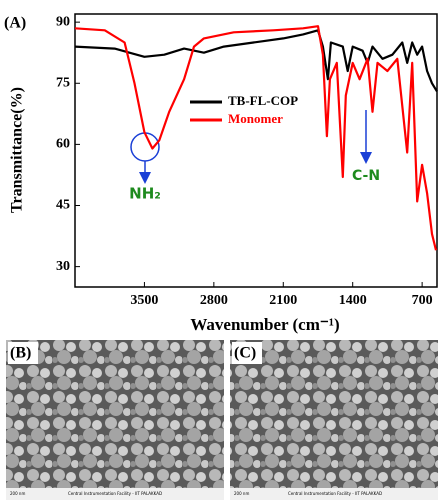 This screenshot has width=438, height=500. Describe the element at coordinates (145, 194) in the screenshot. I see `annotation: NH₂` at that location.